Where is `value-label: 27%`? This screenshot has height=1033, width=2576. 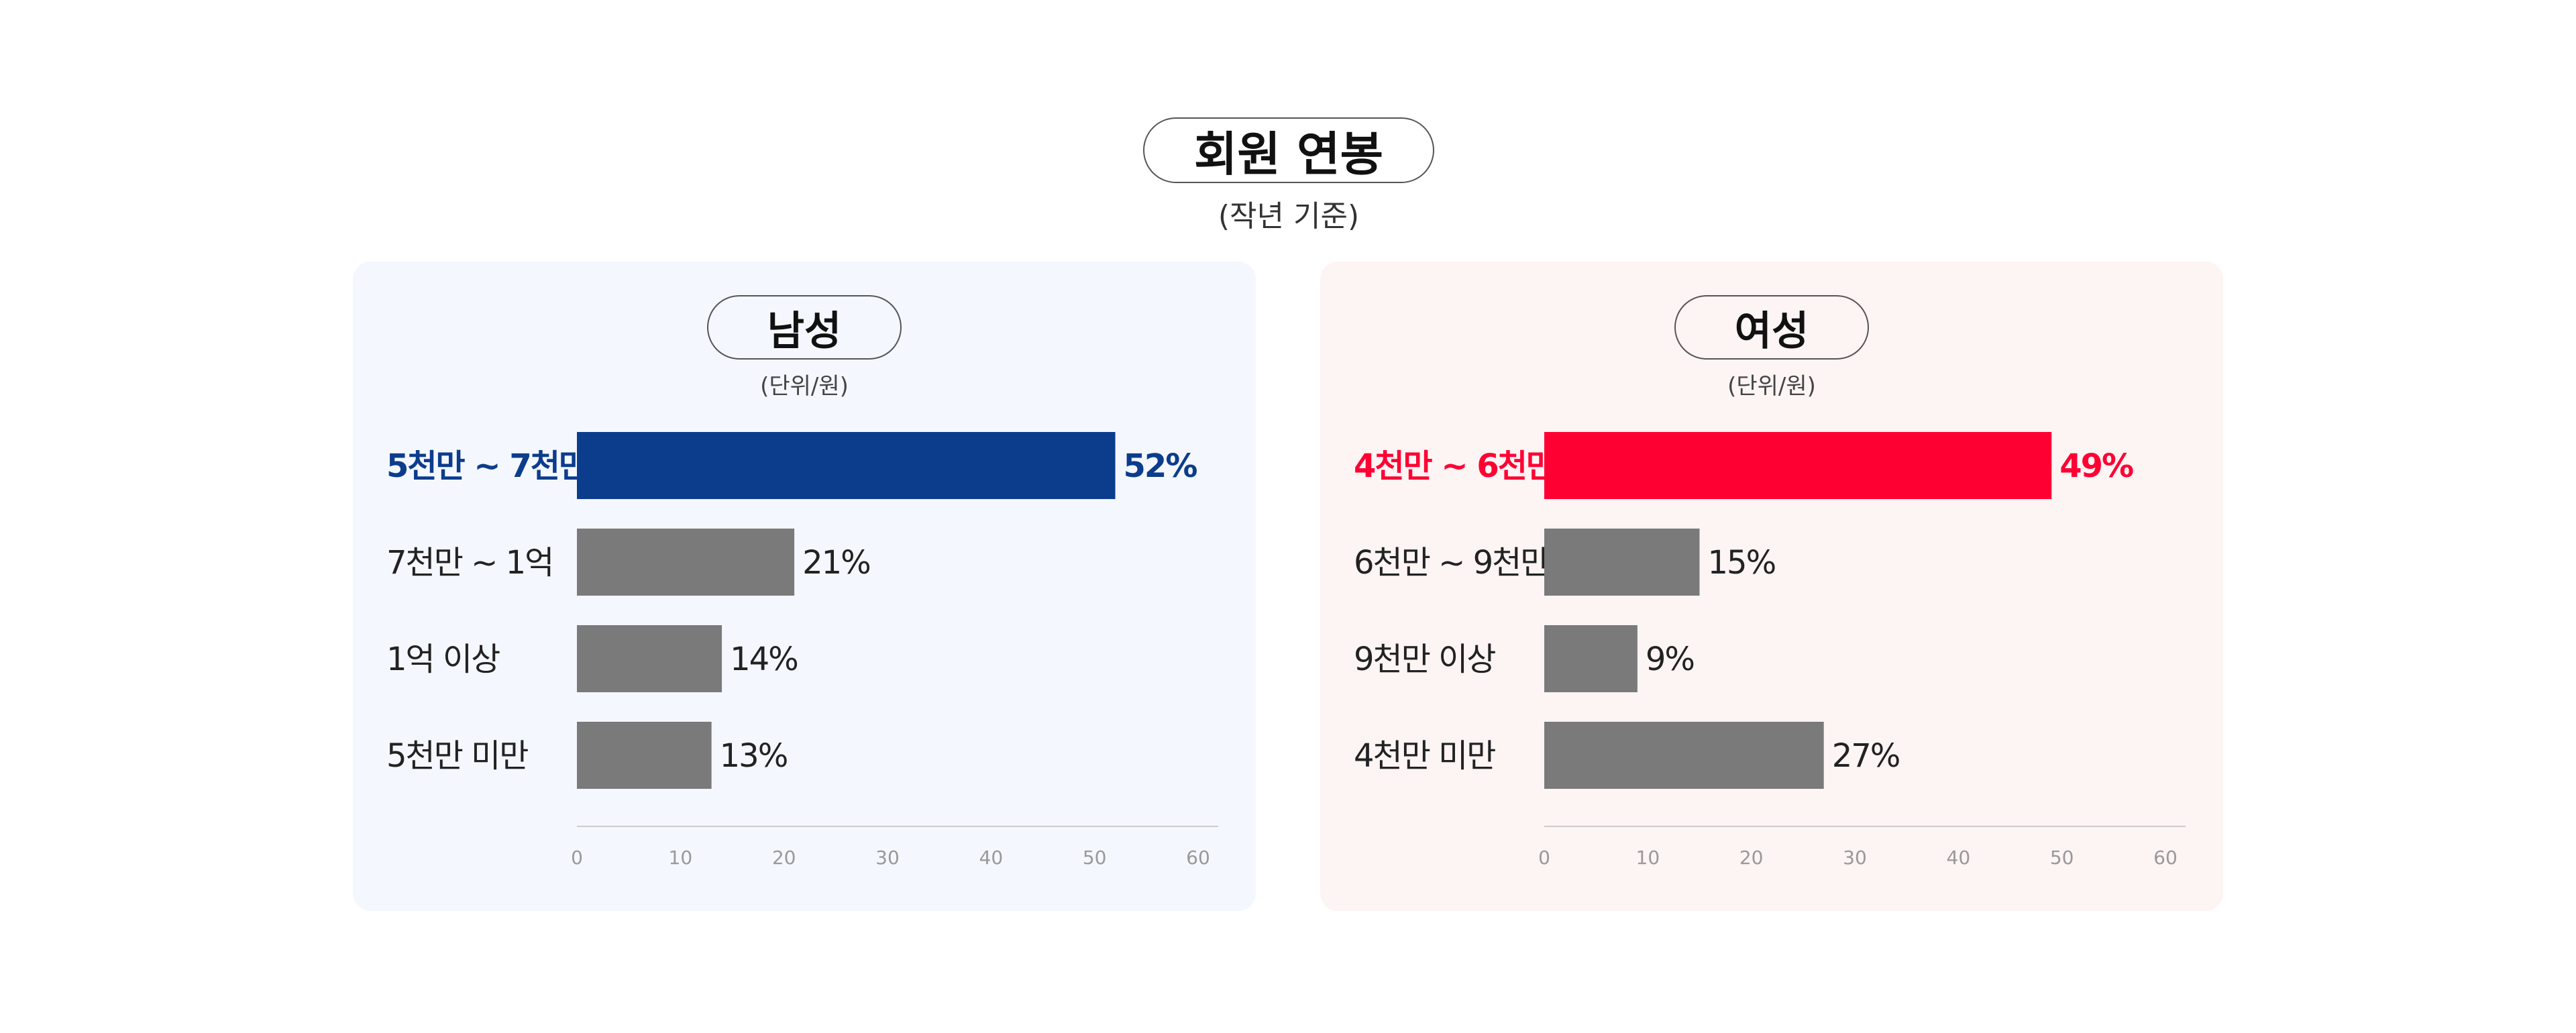
value-label: 27% is located at coordinates (1866, 756).